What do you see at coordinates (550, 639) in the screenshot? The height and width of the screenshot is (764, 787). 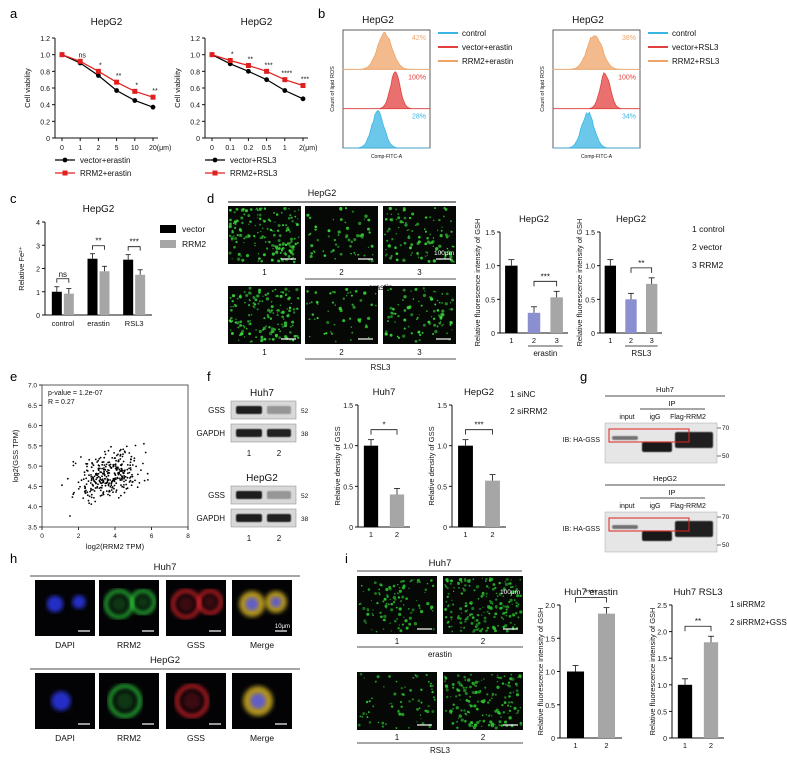 I see `y-tick-label: 1.5` at bounding box center [550, 639].